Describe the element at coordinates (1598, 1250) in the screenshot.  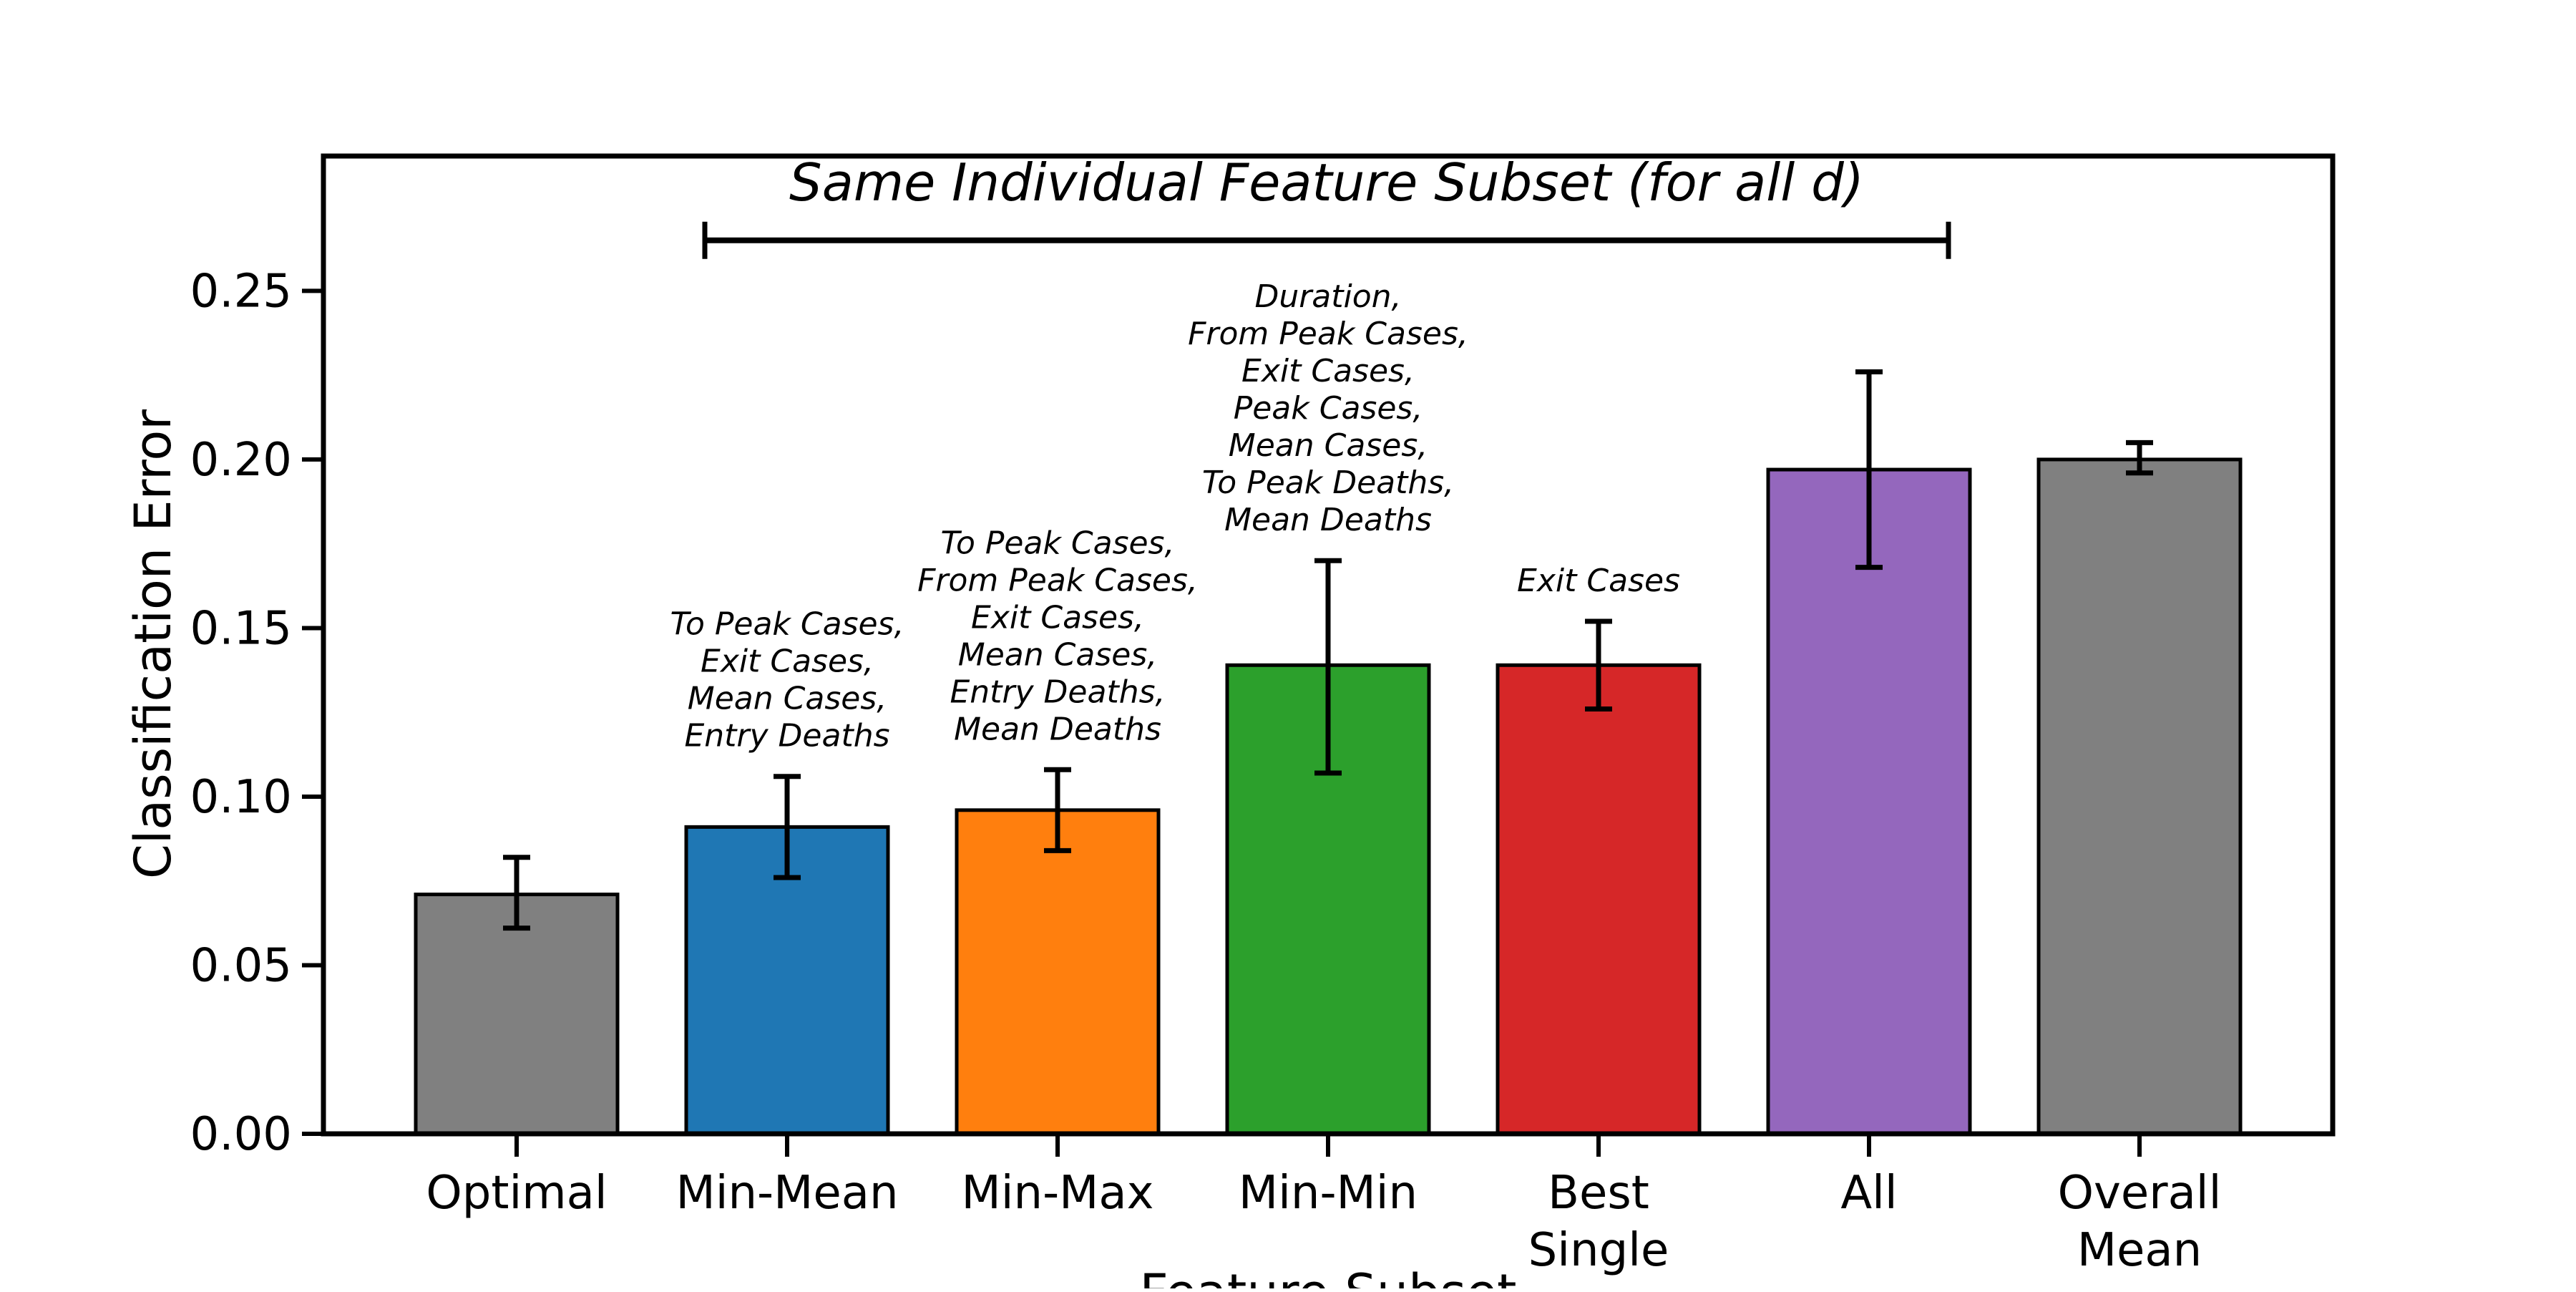
I see `x-tick-label: Single` at that location.